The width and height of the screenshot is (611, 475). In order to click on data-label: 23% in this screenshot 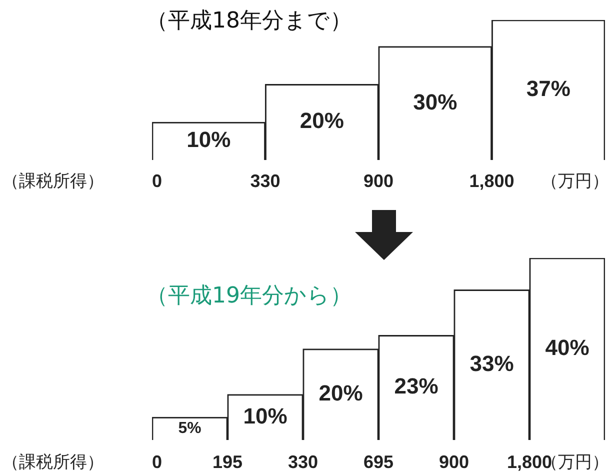, I will do `click(416, 386)`.